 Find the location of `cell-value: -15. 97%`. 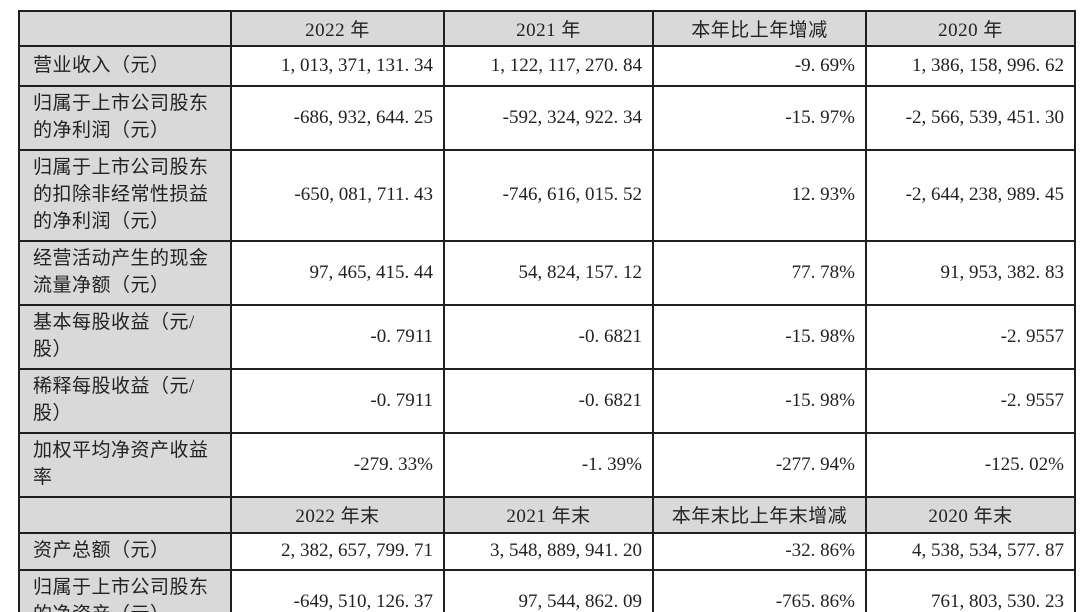

cell-value: -15. 97% is located at coordinates (759, 118).